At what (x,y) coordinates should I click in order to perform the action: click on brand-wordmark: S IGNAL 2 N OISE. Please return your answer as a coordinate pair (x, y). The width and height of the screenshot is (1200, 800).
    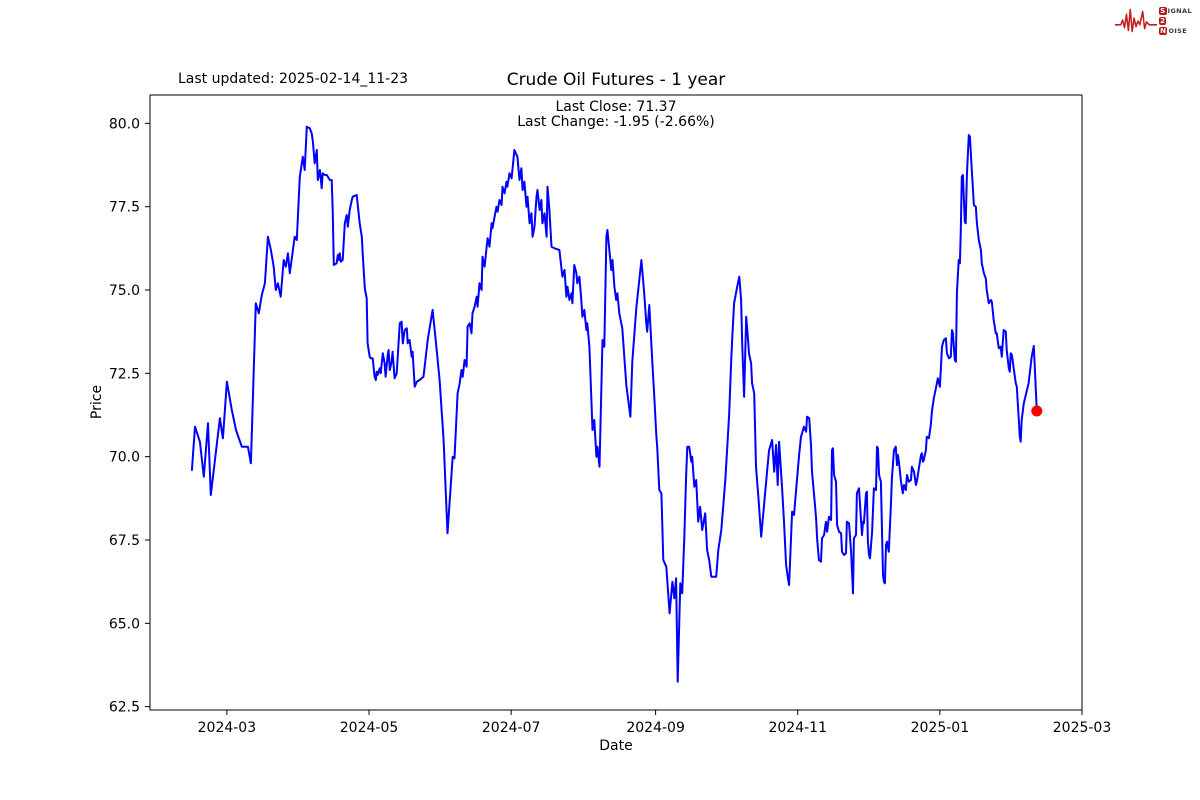
    Looking at the image, I should click on (1175, 21).